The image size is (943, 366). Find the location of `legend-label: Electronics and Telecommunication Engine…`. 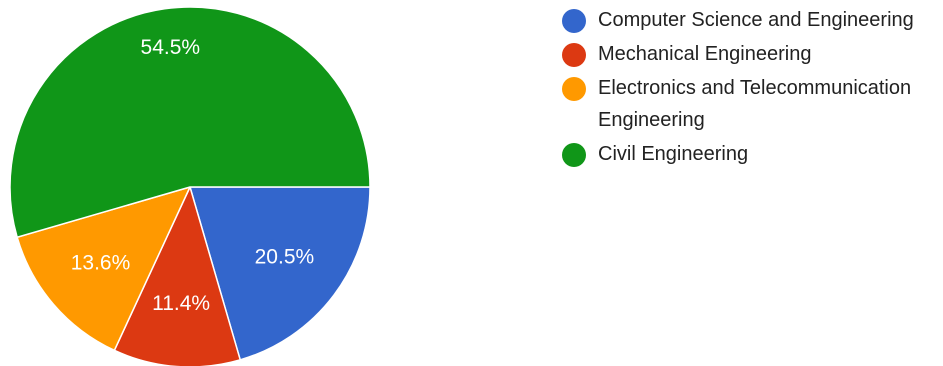

legend-label: Electronics and Telecommunication Engine… is located at coordinates (755, 104).